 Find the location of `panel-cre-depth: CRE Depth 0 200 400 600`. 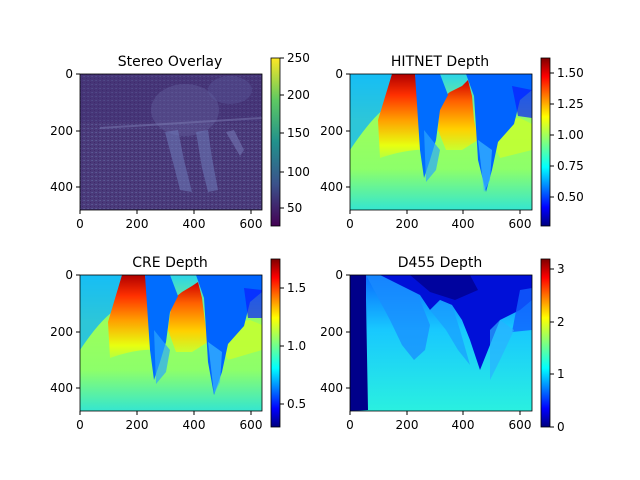

panel-cre-depth: CRE Depth 0 200 400 600 is located at coordinates (178, 343).